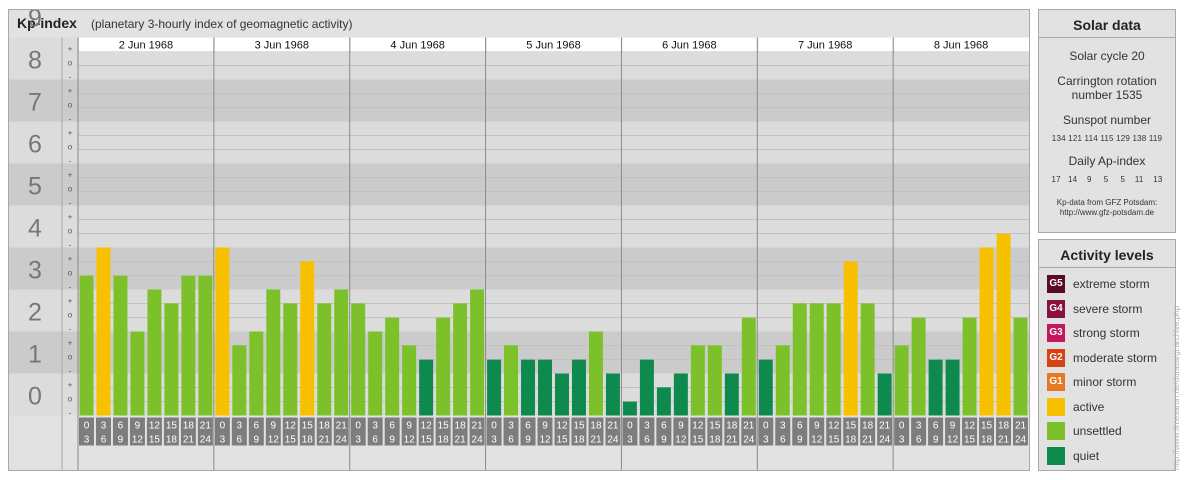 The image size is (1184, 480). What do you see at coordinates (35, 103) in the screenshot?
I see `y-tick-label: 7` at bounding box center [35, 103].